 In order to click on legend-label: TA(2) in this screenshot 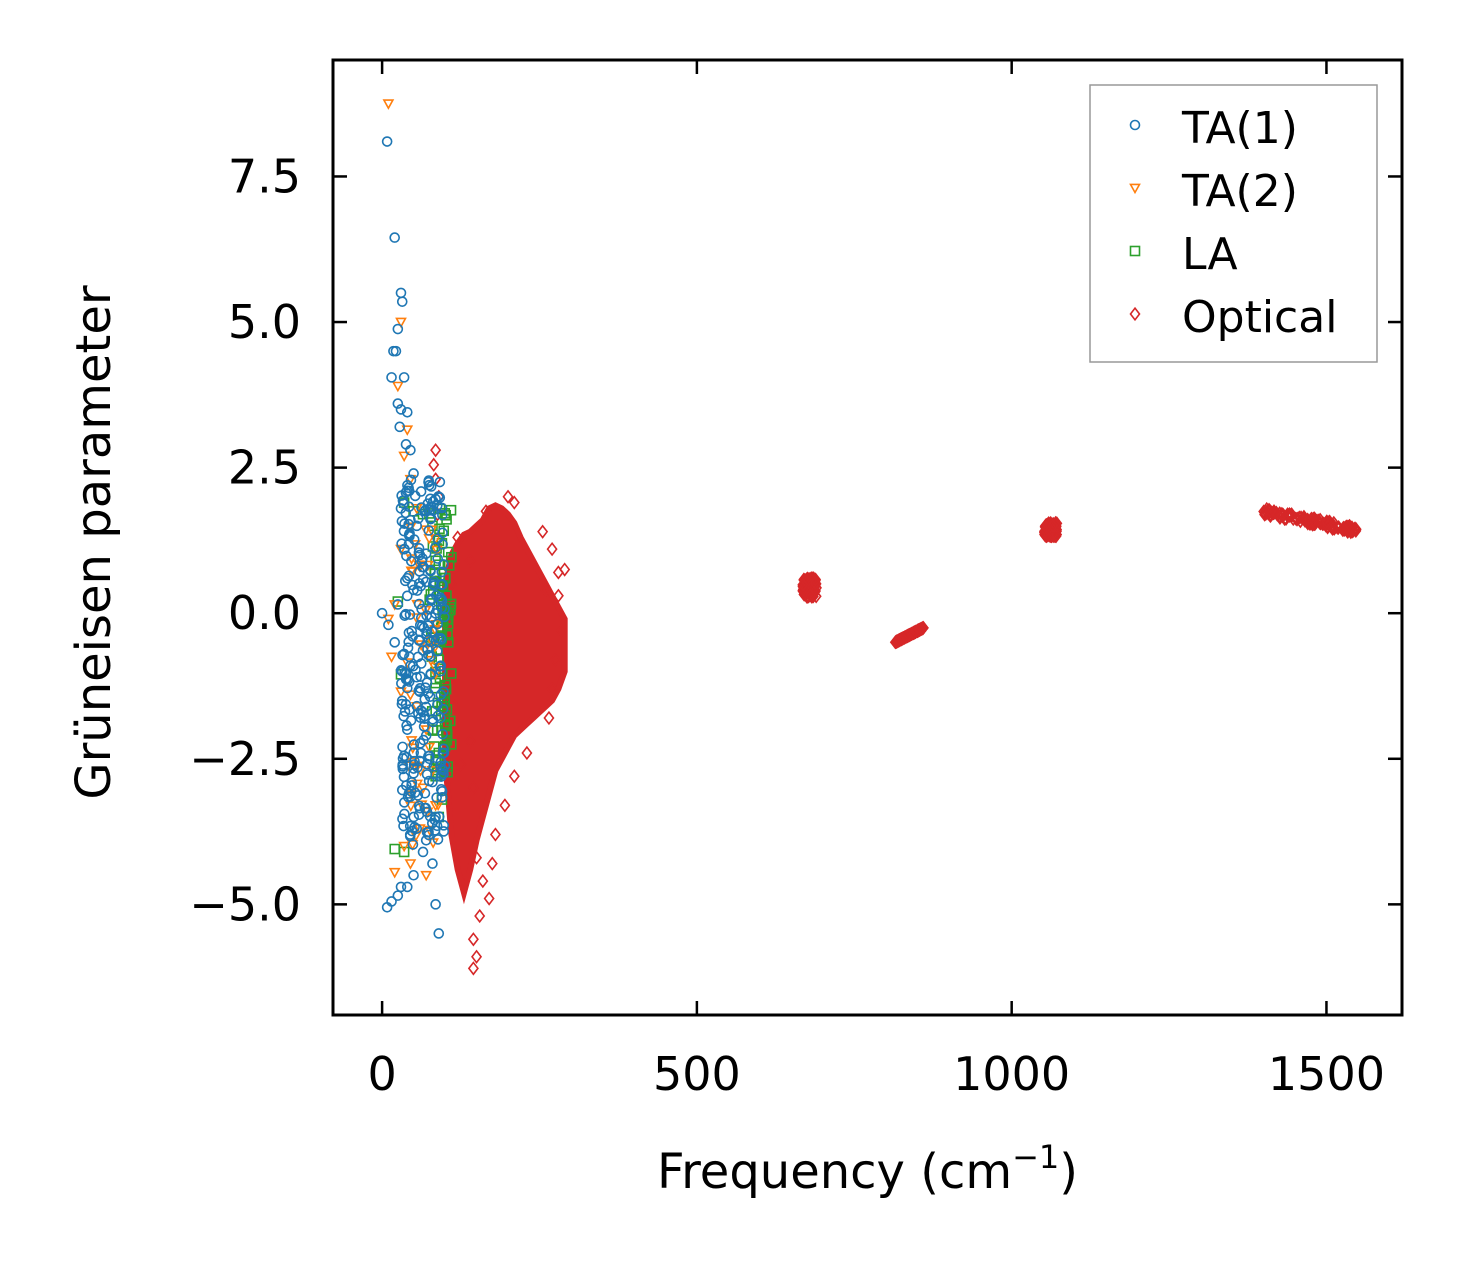, I will do `click(1239, 191)`.